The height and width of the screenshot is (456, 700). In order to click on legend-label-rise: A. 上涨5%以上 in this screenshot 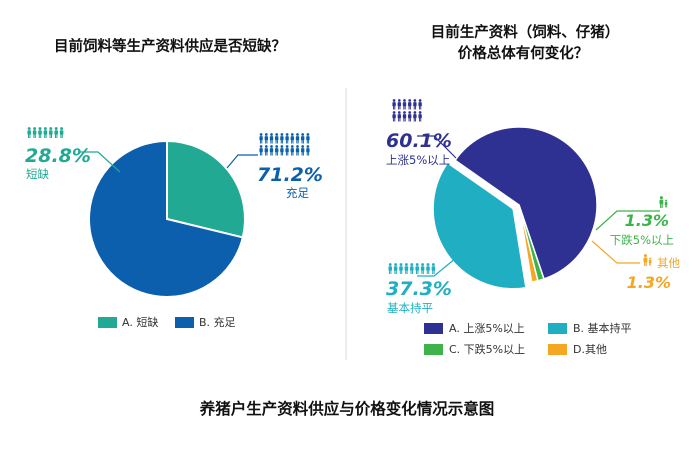, I will do `click(487, 328)`.